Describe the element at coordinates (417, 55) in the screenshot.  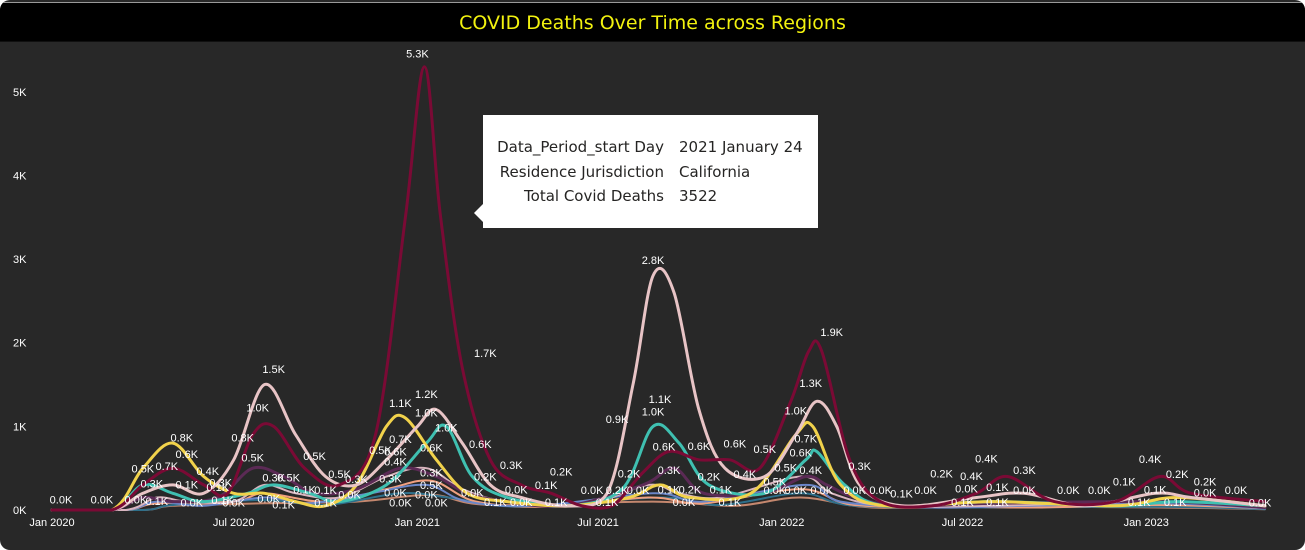
I see `data-label: 5.3K` at that location.